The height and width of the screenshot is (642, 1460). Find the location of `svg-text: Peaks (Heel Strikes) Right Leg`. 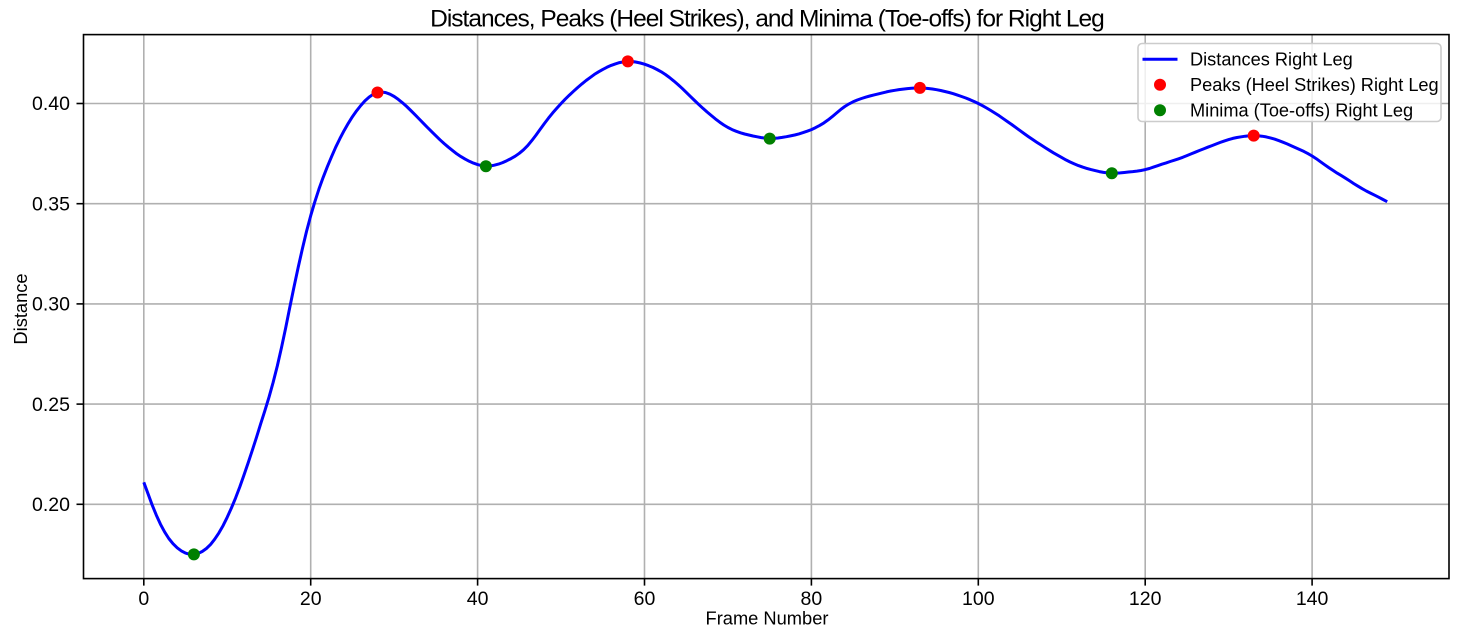

svg-text: Peaks (Heel Strikes) Right Leg is located at coordinates (1314, 85).